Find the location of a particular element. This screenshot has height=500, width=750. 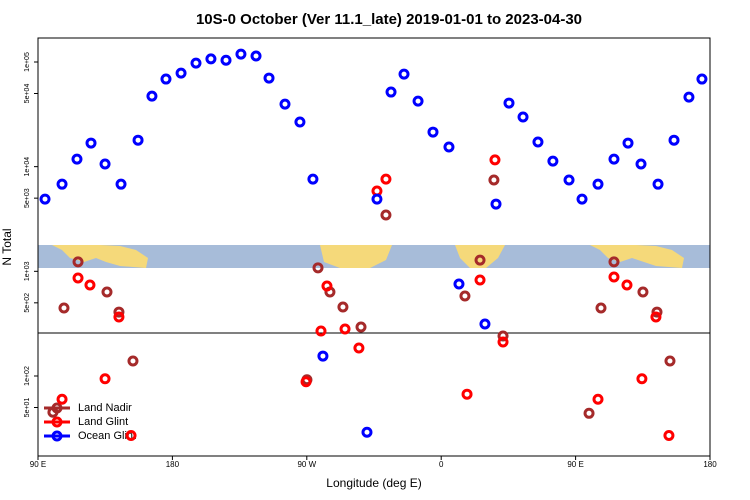

y-tick-label: 1e+04 is located at coordinates (27, 167).